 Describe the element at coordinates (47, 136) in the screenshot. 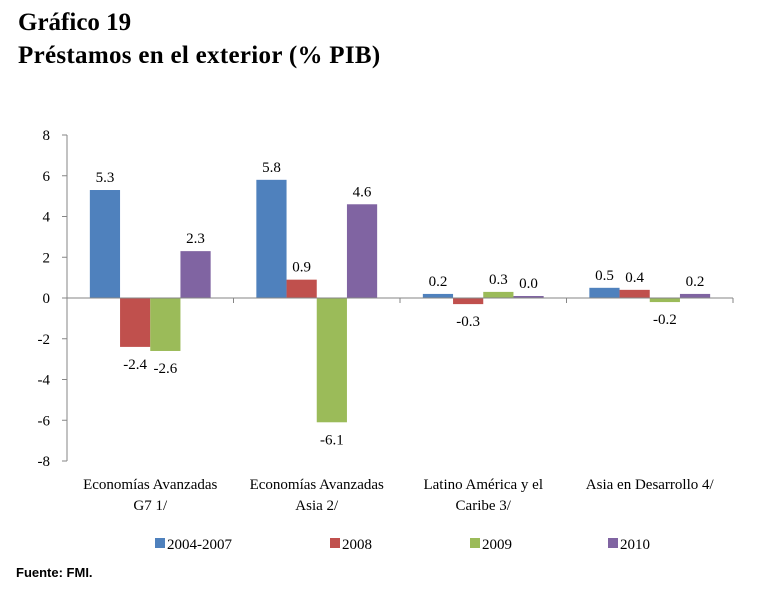

I see `y-tick-label: 8` at that location.